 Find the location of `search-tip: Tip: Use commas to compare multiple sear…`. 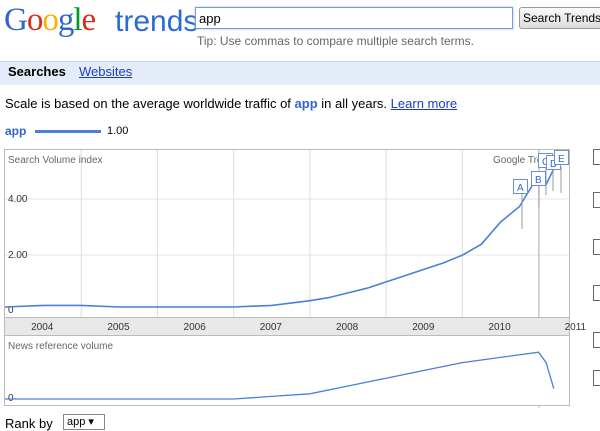

search-tip: Tip: Use commas to compare multiple sear… is located at coordinates (335, 41).